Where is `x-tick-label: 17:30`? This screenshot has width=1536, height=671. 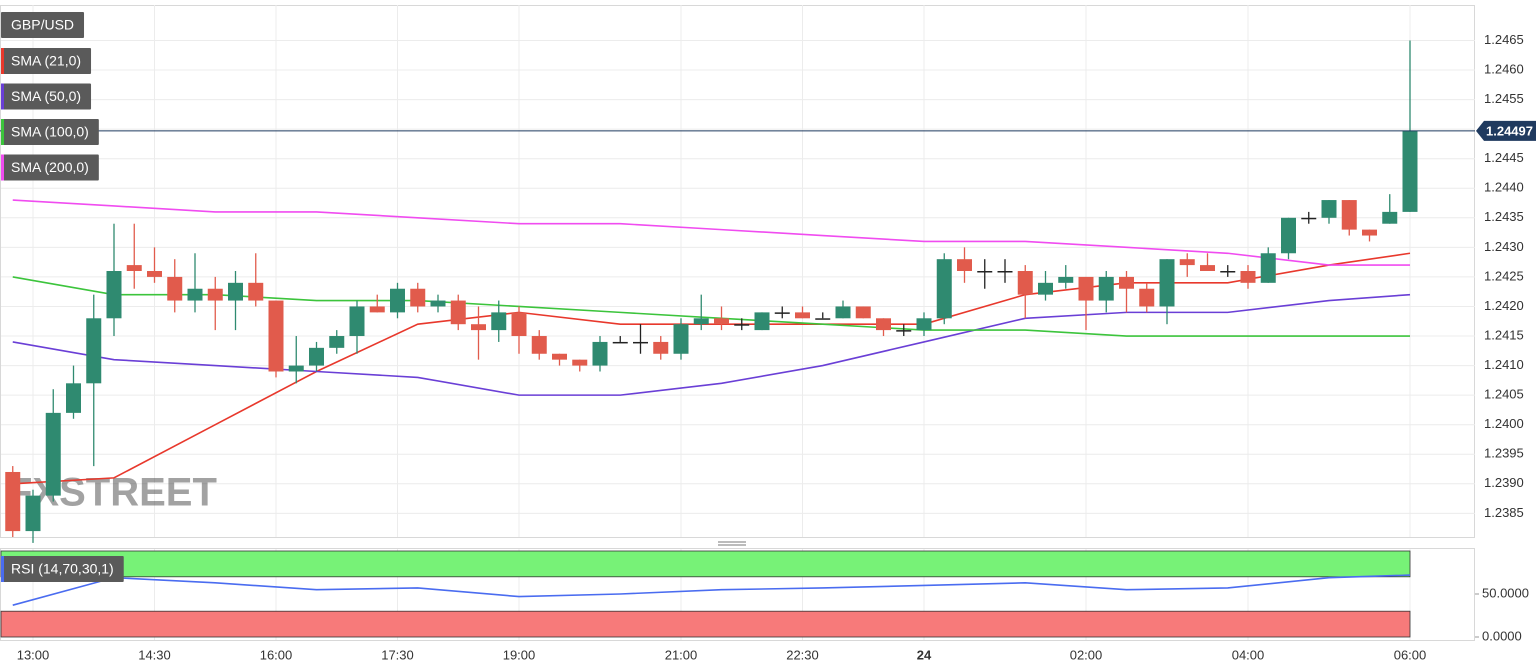
x-tick-label: 17:30 is located at coordinates (397, 654).